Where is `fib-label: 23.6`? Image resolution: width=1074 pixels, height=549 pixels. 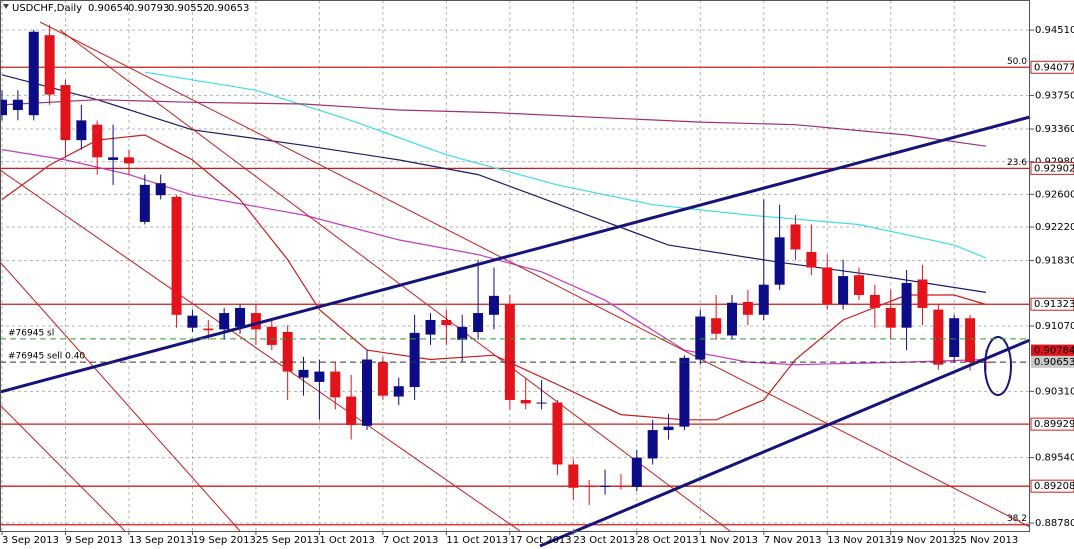
fib-label: 23.6 is located at coordinates (1017, 163).